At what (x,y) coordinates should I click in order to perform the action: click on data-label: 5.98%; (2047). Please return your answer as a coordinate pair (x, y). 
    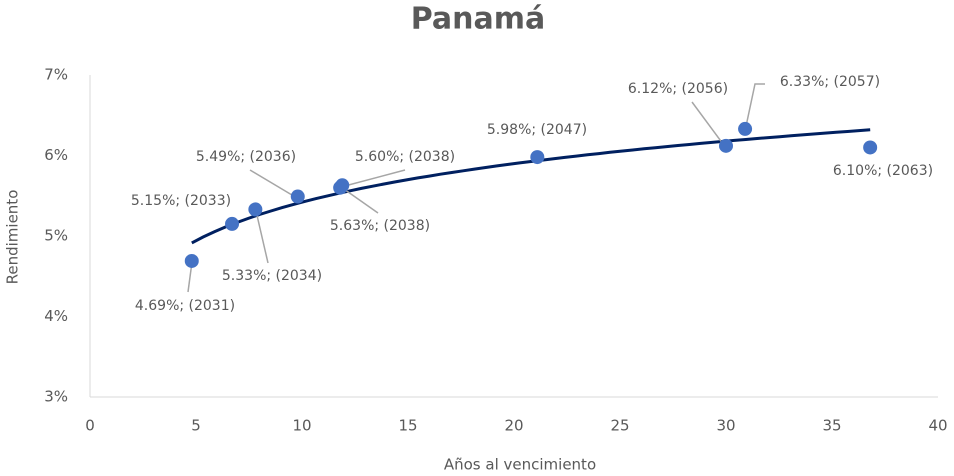
    Looking at the image, I should click on (537, 130).